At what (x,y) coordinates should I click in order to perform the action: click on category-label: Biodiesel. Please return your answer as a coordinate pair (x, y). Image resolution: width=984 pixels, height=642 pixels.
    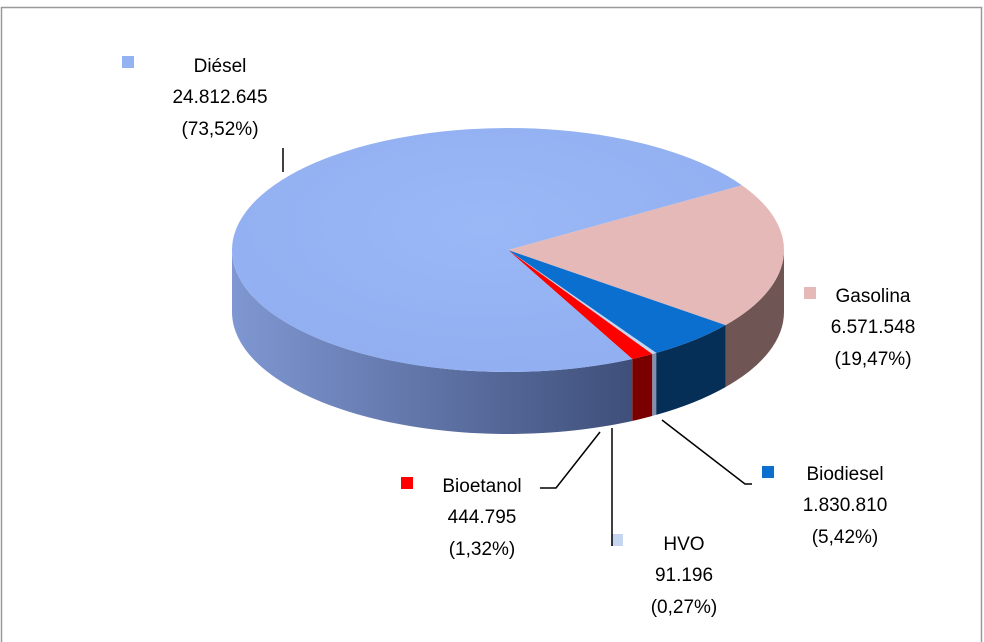
    Looking at the image, I should click on (844, 474).